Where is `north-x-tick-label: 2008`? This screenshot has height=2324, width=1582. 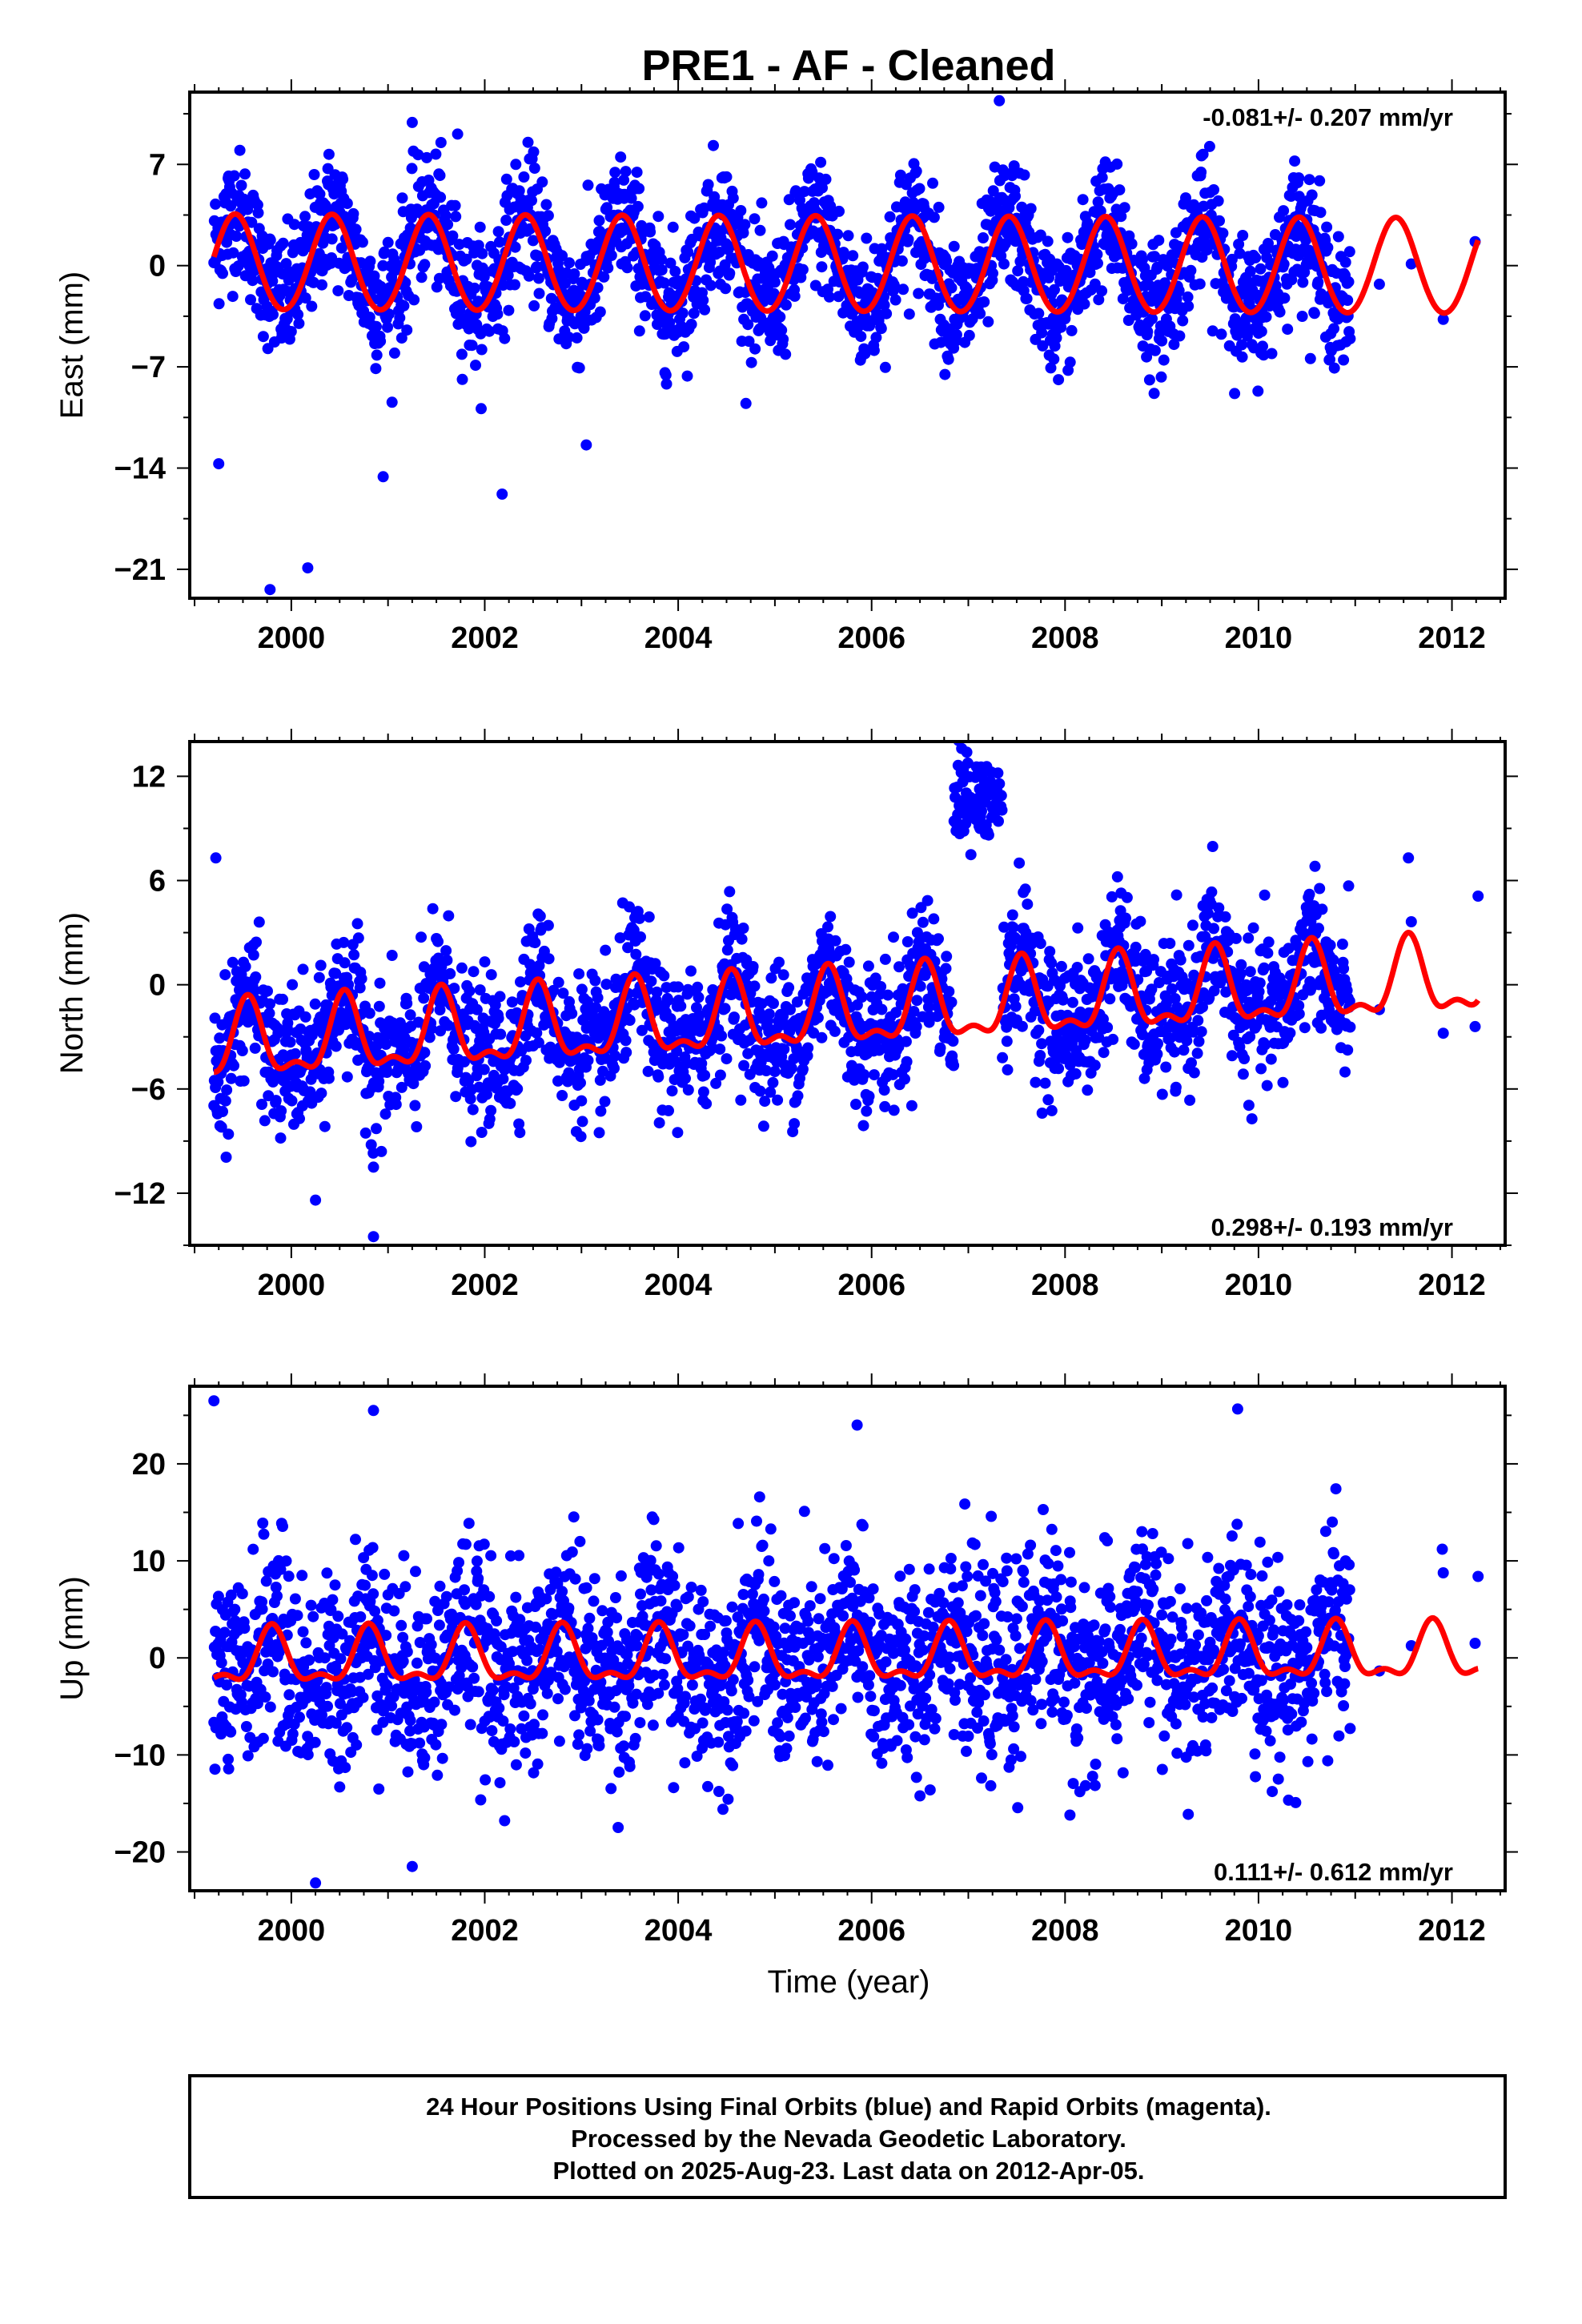
north-x-tick-label: 2008 is located at coordinates (1065, 1285).